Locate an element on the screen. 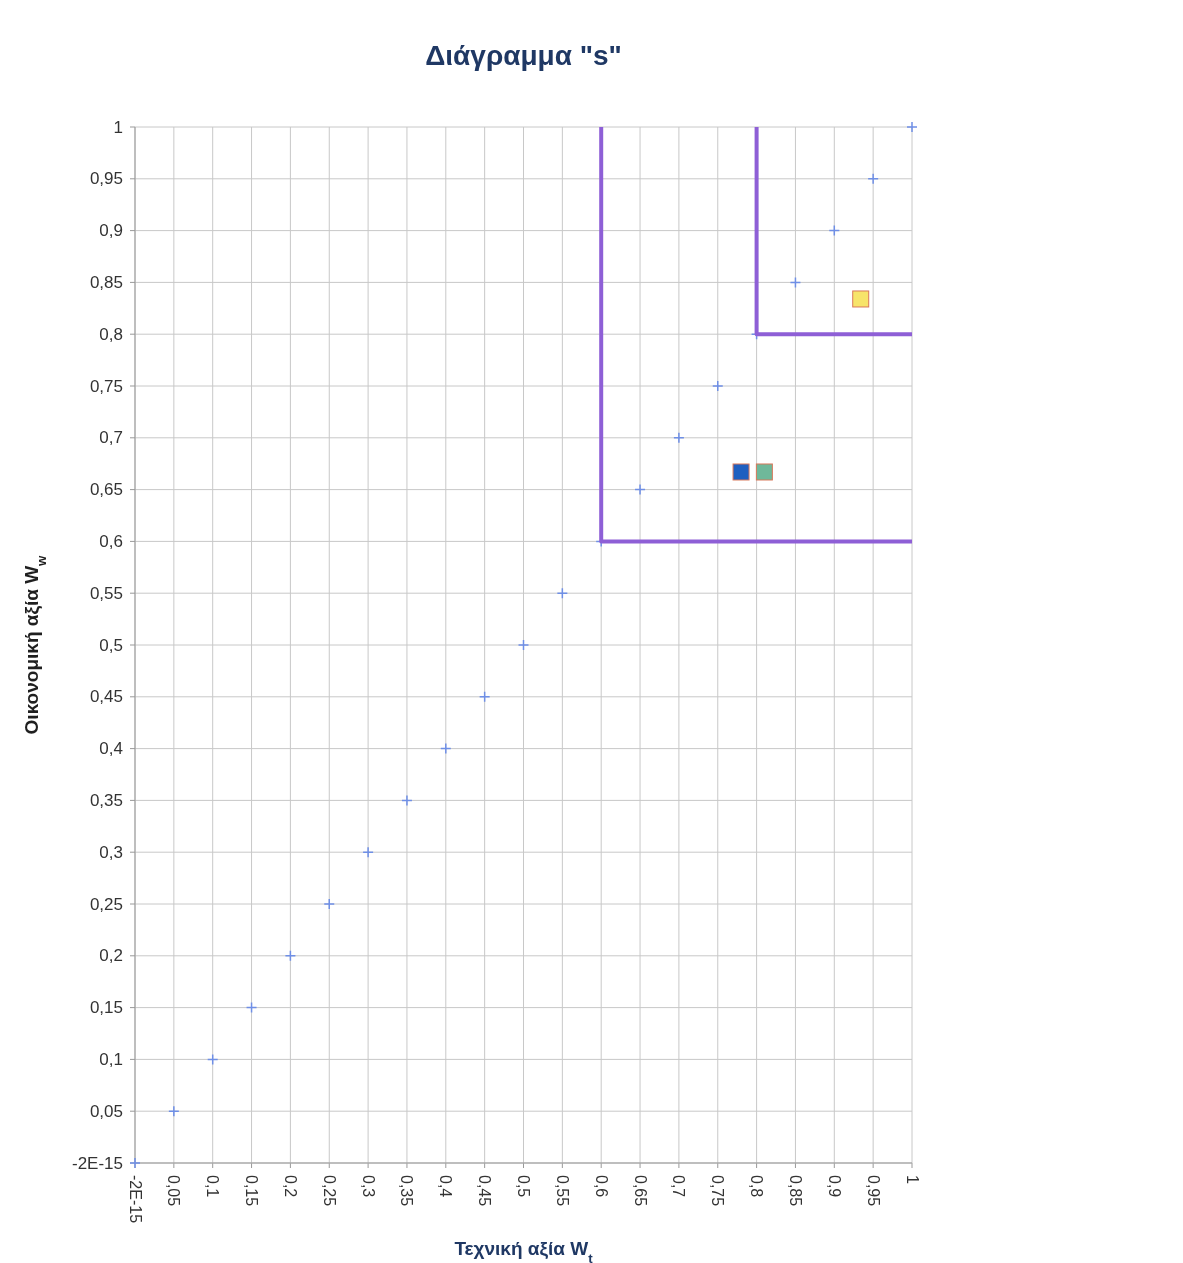 Image resolution: width=1183 pixels, height=1263 pixels. y-tick-label: 0,65 is located at coordinates (106, 490).